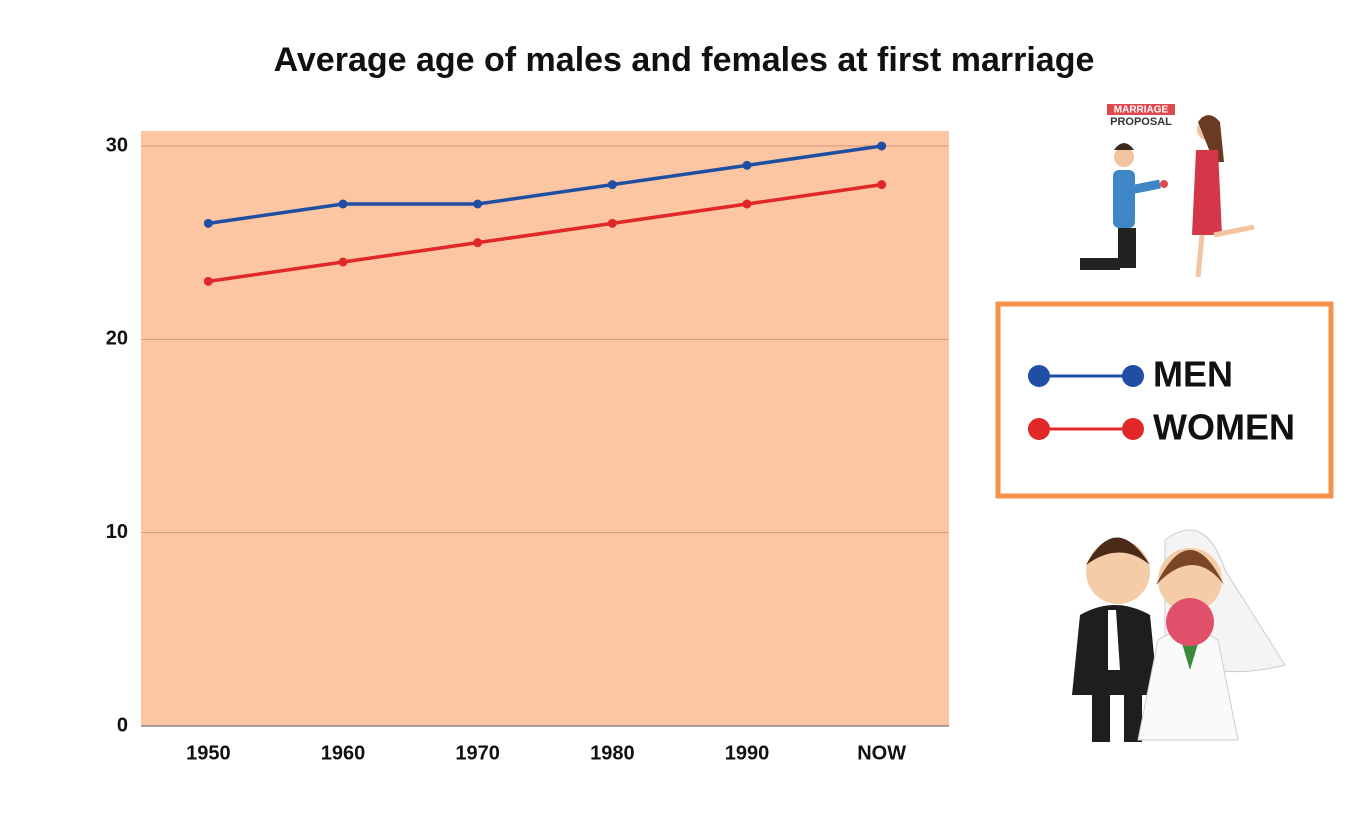 This screenshot has height=839, width=1368. Describe the element at coordinates (1190, 622) in the screenshot. I see `bouquet` at that location.